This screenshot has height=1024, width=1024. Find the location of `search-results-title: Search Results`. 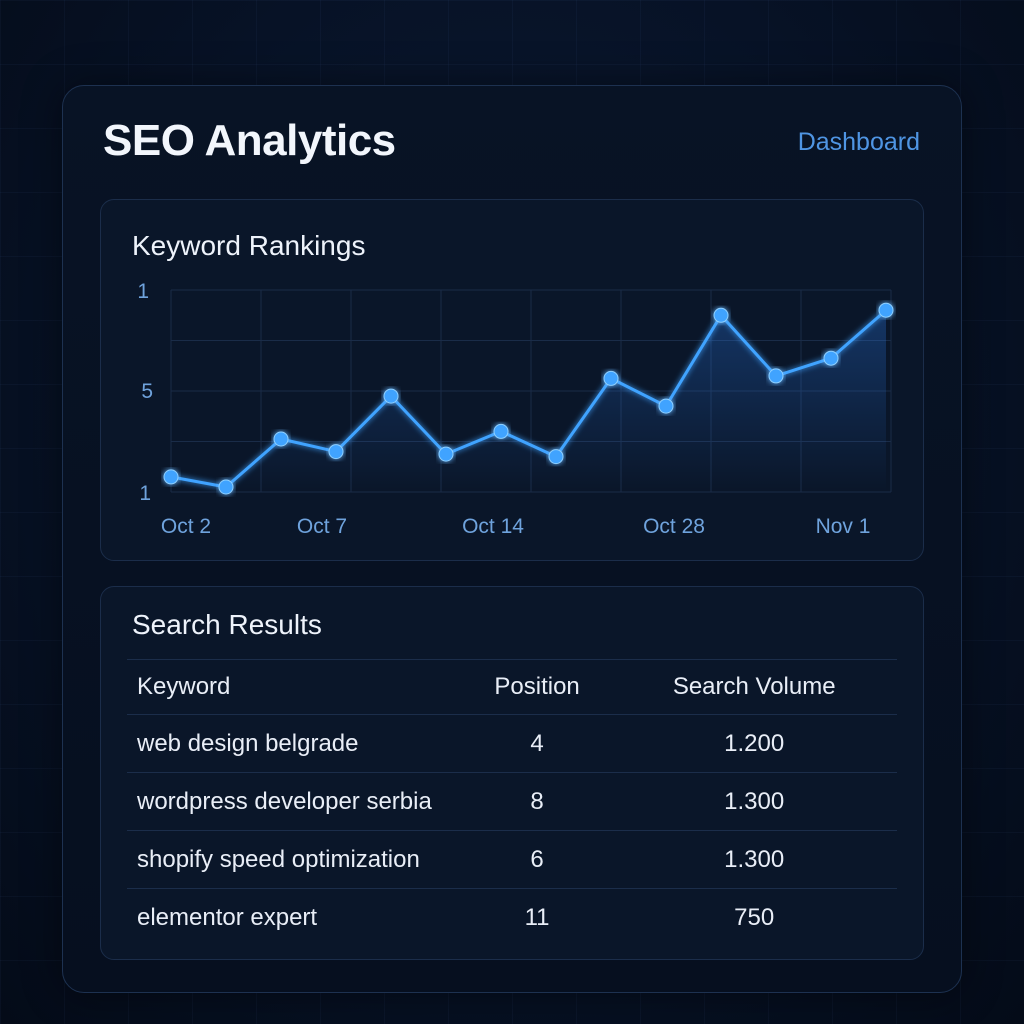

search-results-title: Search Results is located at coordinates (227, 624).